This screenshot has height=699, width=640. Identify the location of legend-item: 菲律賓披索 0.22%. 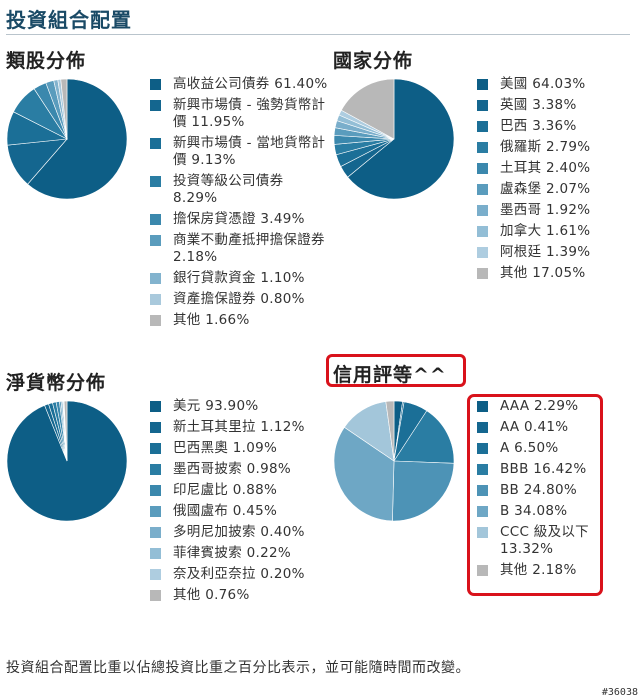
(240, 553).